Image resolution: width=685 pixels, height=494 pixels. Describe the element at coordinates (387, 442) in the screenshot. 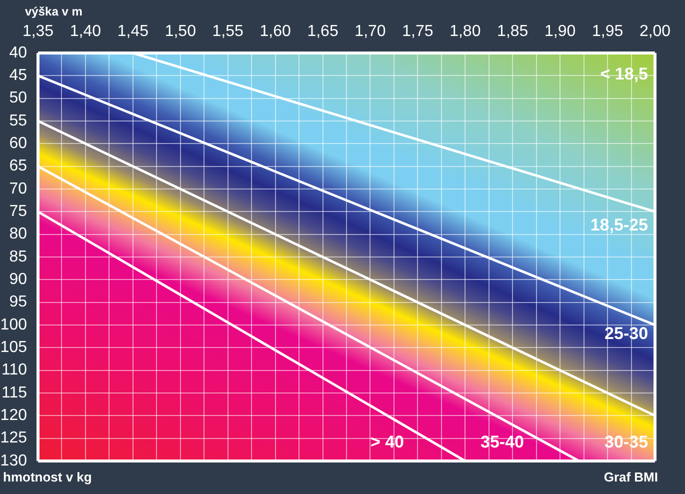

I see `annotation: > 40` at that location.